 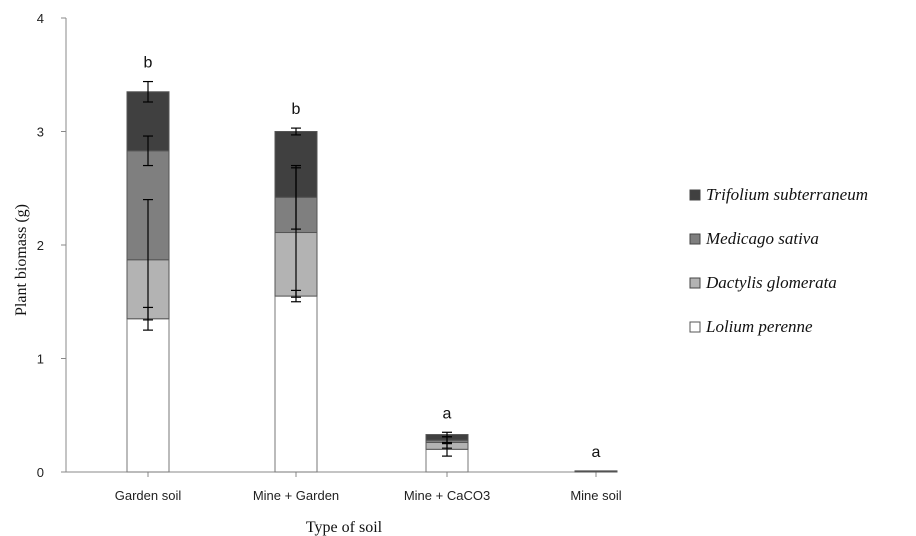 I want to click on x-axis-title: Type of soil, so click(x=344, y=527).